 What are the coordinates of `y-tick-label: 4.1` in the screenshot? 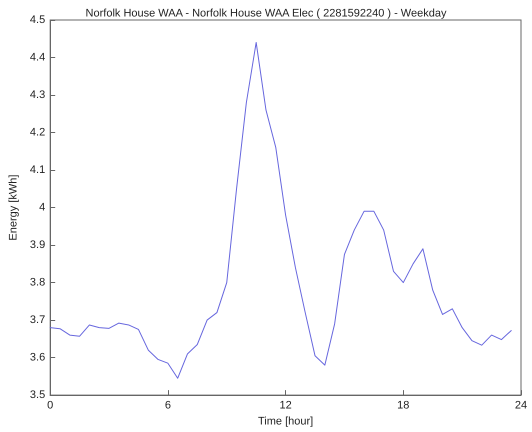 It's located at (38, 170).